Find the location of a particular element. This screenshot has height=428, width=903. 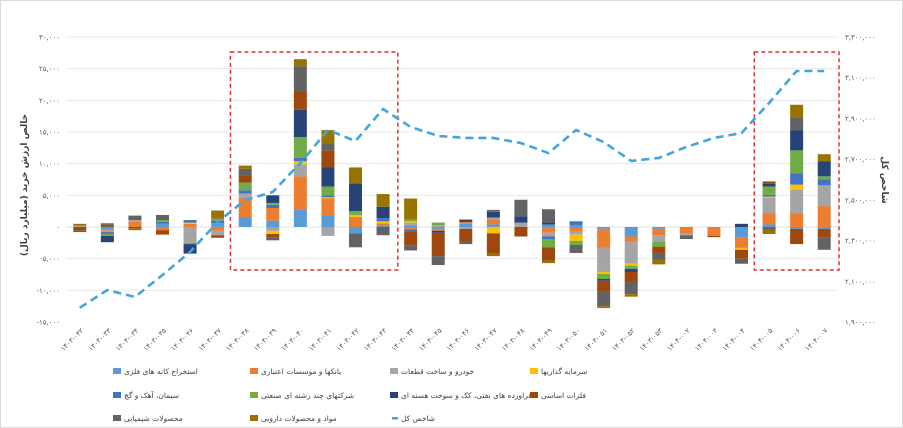

legend-label: سیمان، آهک و گچ is located at coordinates (151, 395).